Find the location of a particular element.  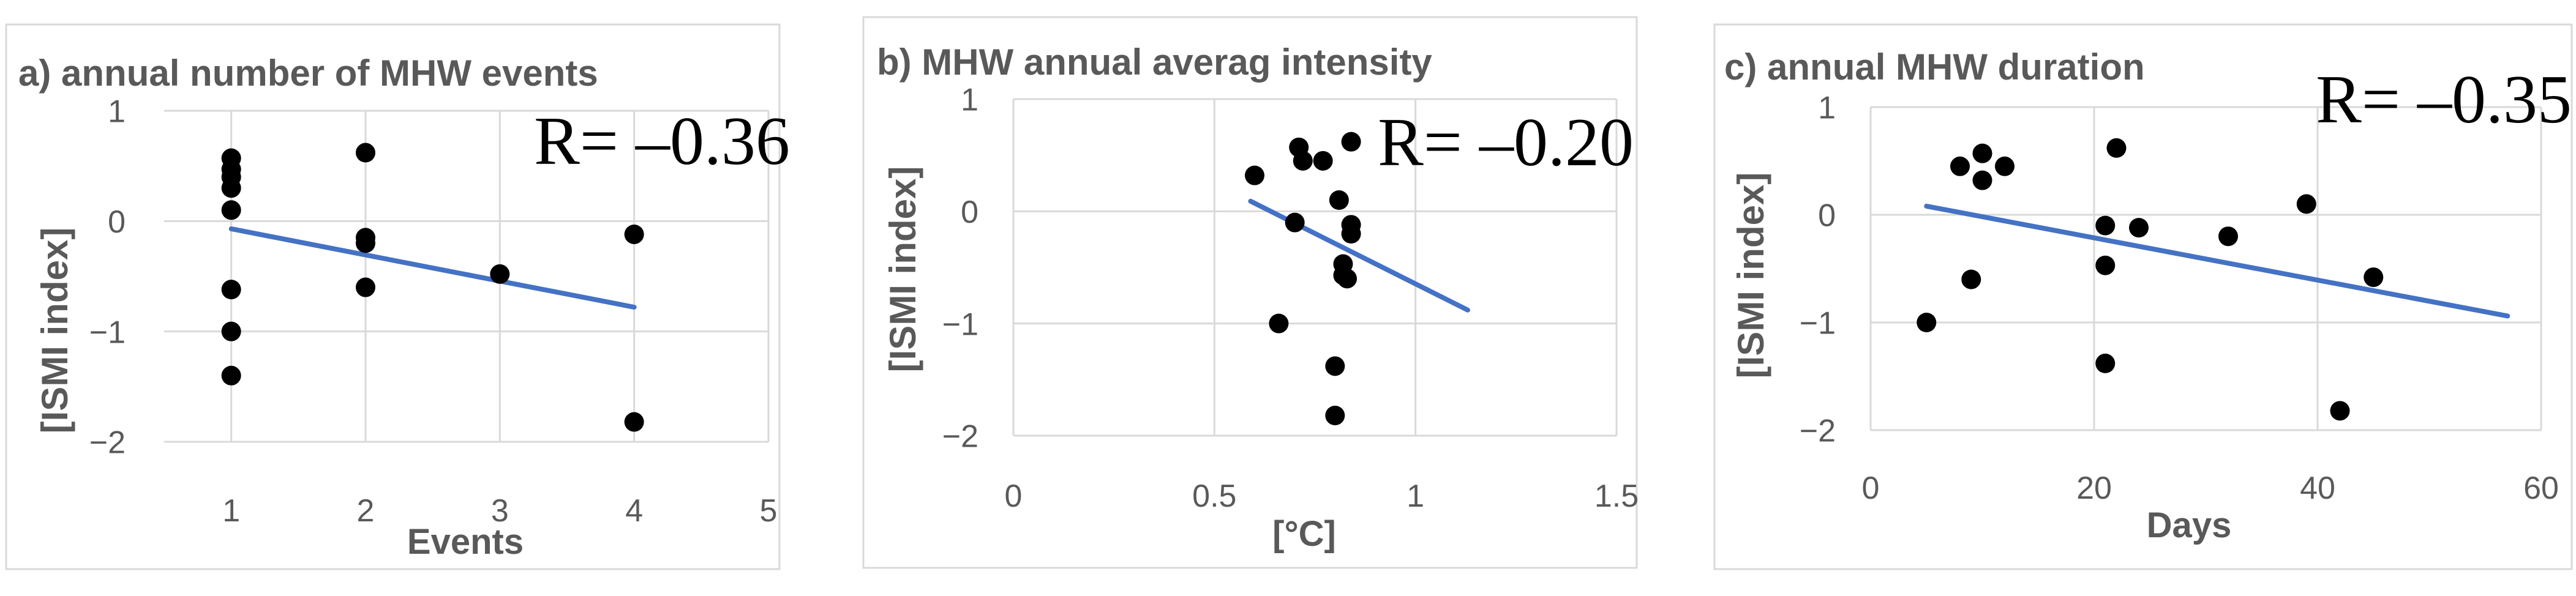

panel-a-r-value: R= –0.36 is located at coordinates (662, 141).